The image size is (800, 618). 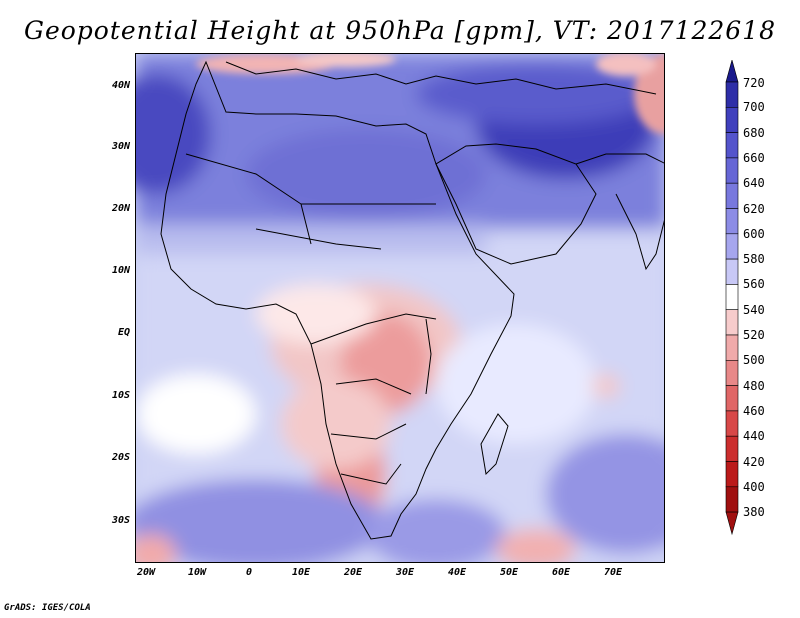 What do you see at coordinates (754, 284) in the screenshot?
I see `colorbar-label: 560` at bounding box center [754, 284].